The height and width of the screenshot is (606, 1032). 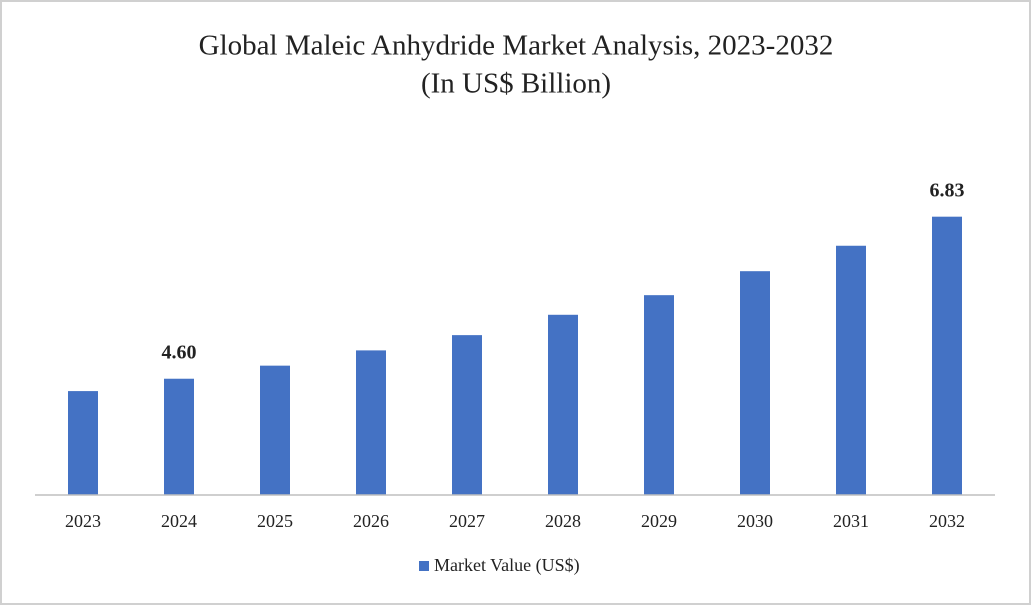 What do you see at coordinates (83, 521) in the screenshot?
I see `x-tick-label: 2023` at bounding box center [83, 521].